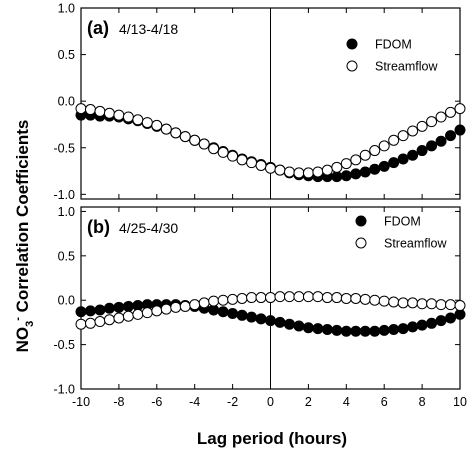 This screenshot has width=474, height=457. Describe the element at coordinates (422, 402) in the screenshot. I see `x-tick-label: 8` at that location.